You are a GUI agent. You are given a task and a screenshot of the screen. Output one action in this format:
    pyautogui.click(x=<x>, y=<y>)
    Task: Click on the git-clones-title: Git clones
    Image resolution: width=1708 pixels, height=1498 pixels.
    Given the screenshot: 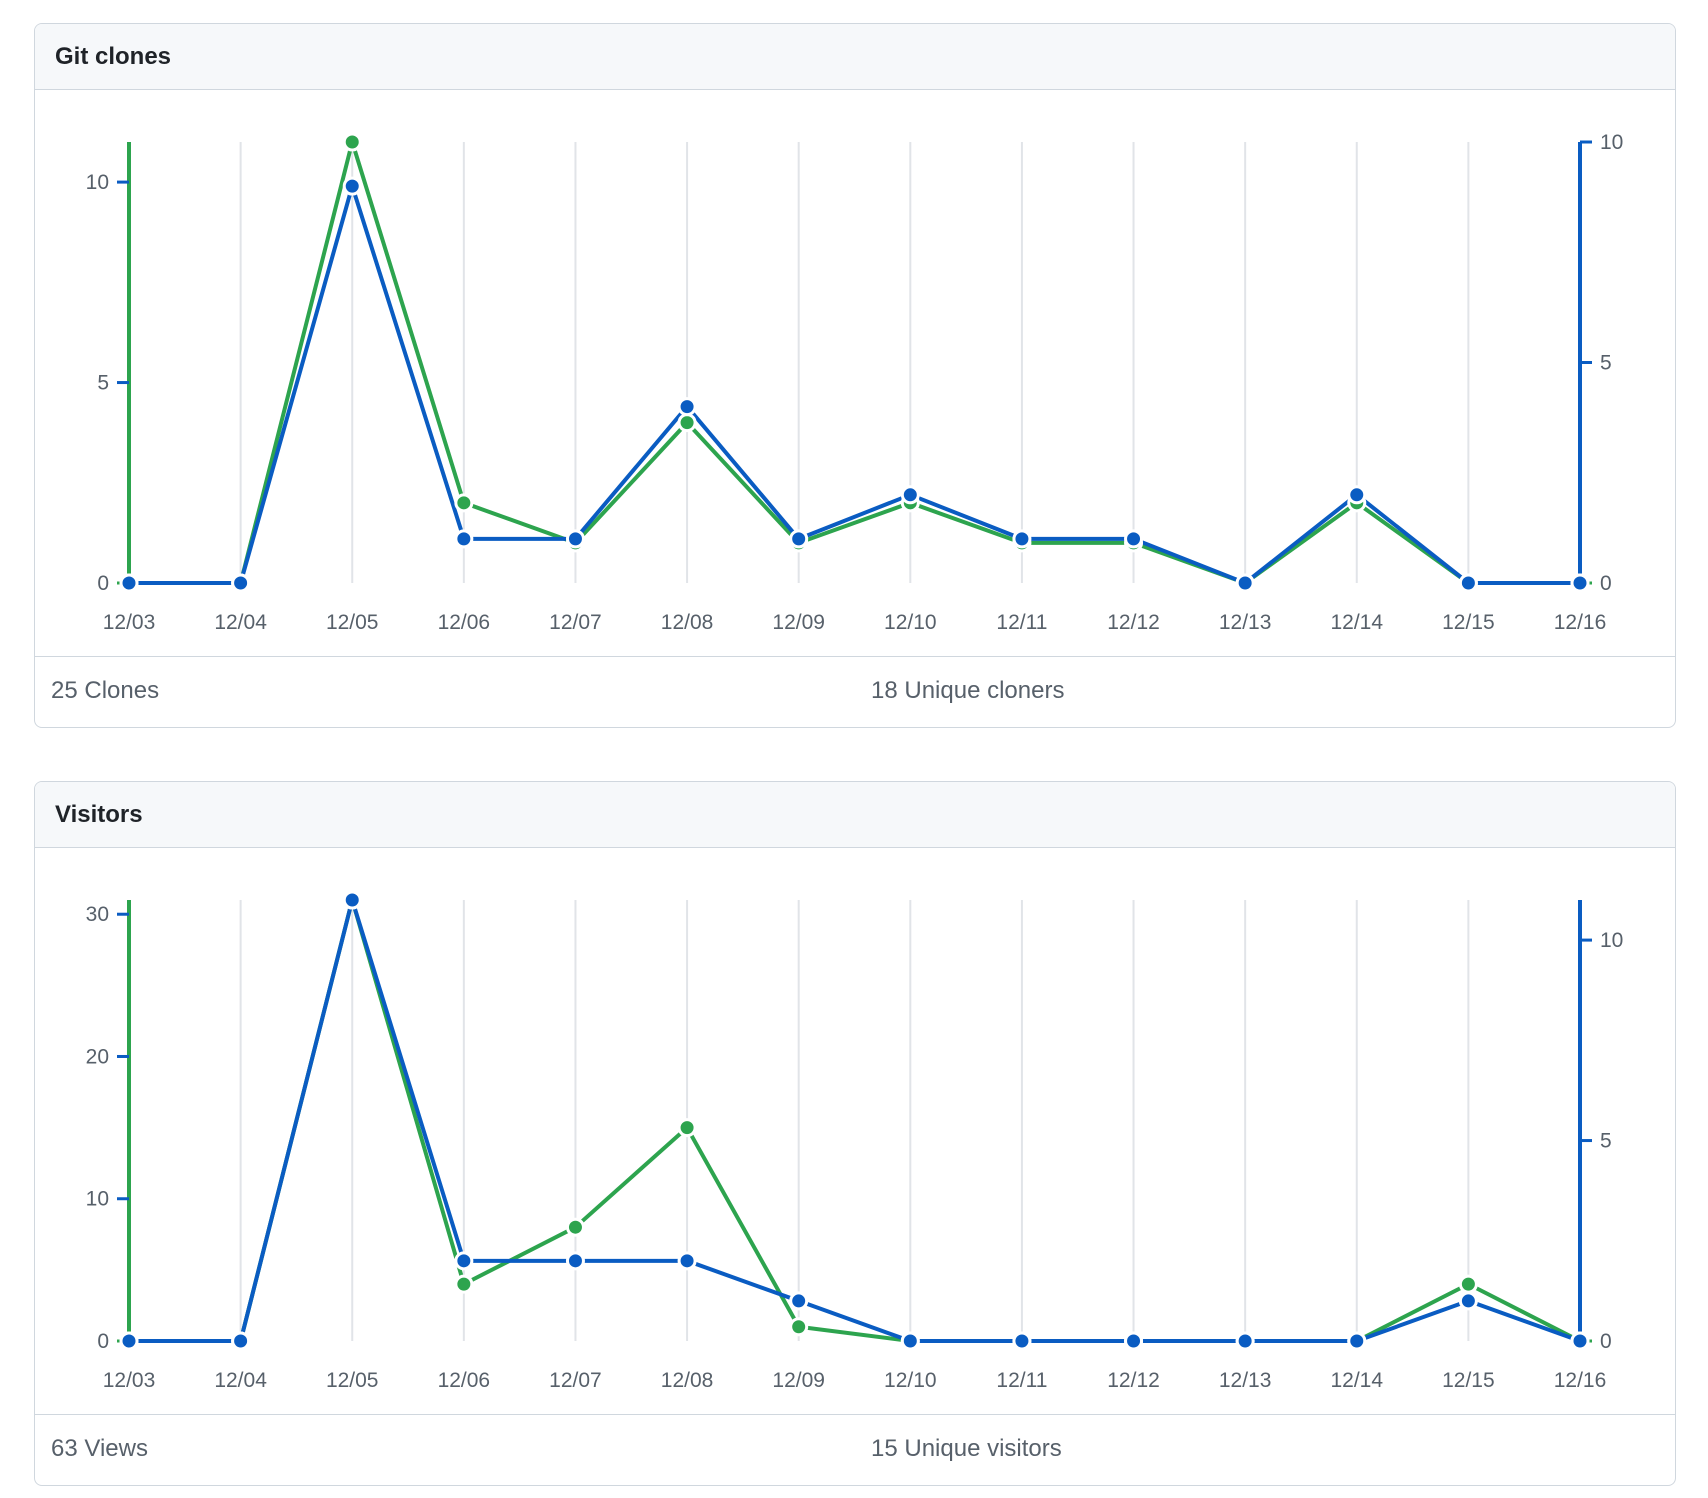 What is the action you would take?
    pyautogui.click(x=855, y=57)
    